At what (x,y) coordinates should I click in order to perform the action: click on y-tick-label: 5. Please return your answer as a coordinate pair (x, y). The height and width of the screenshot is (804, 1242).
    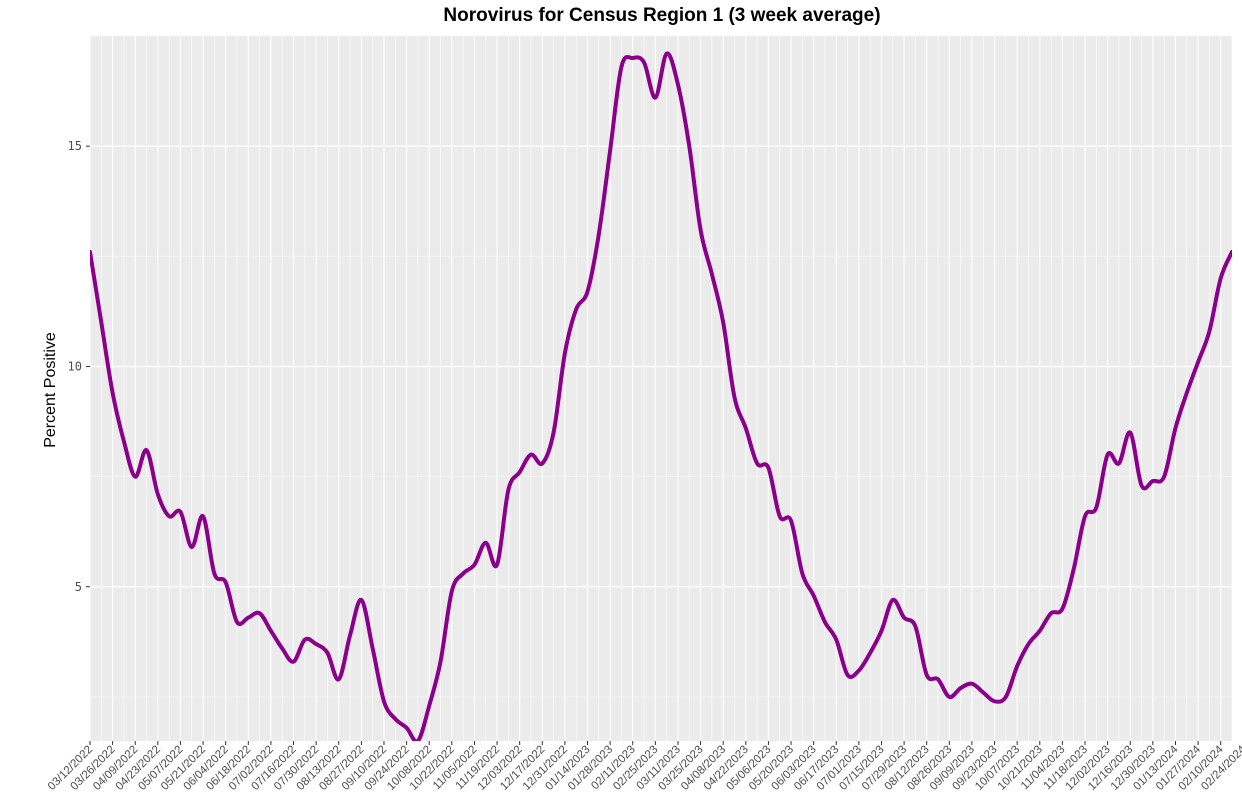
    Looking at the image, I should click on (78, 587).